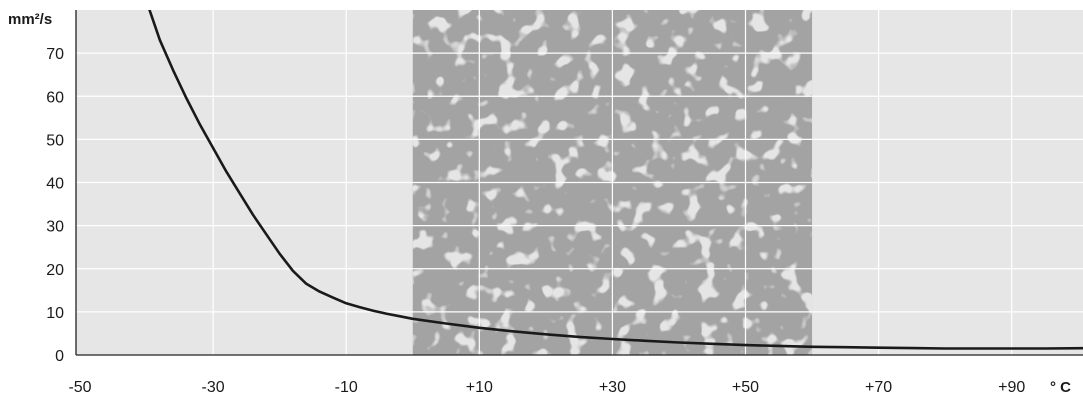 The width and height of the screenshot is (1083, 399). Describe the element at coordinates (1060, 387) in the screenshot. I see `x-axis-unit-label: ° C` at that location.